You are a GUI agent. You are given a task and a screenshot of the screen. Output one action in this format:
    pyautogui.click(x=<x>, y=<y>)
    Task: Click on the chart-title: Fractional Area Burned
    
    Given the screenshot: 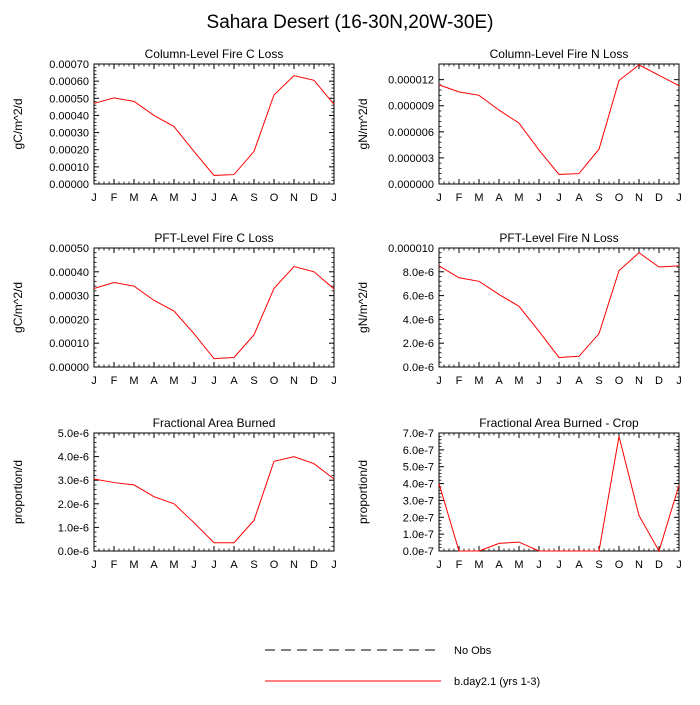 What is the action you would take?
    pyautogui.click(x=214, y=423)
    